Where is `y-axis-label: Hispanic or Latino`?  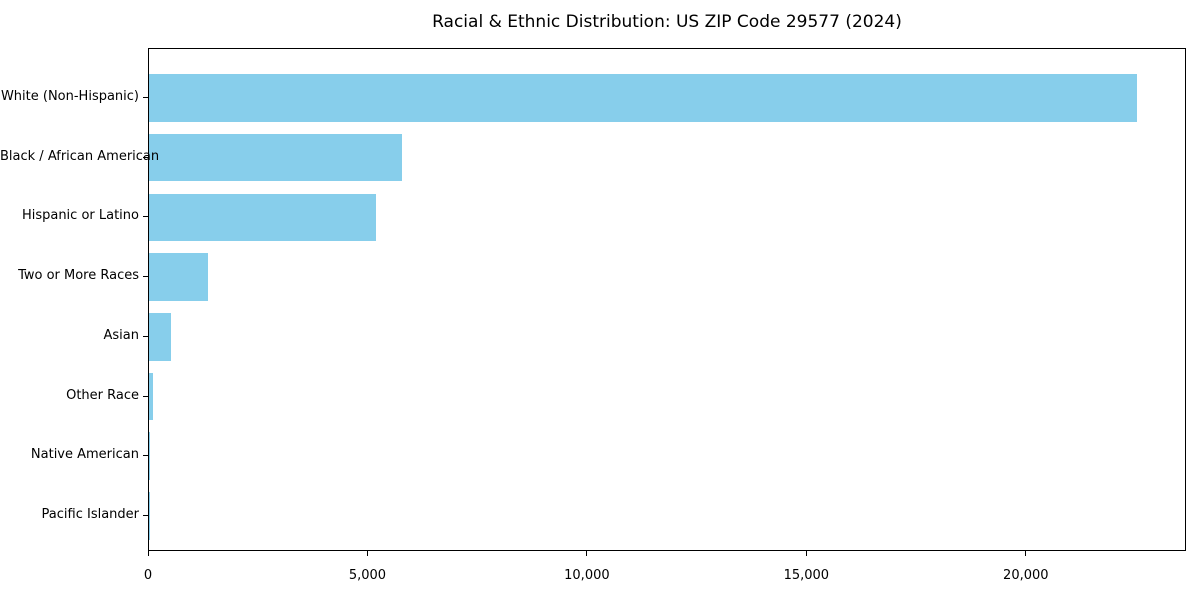 y-axis-label: Hispanic or Latino is located at coordinates (80, 216).